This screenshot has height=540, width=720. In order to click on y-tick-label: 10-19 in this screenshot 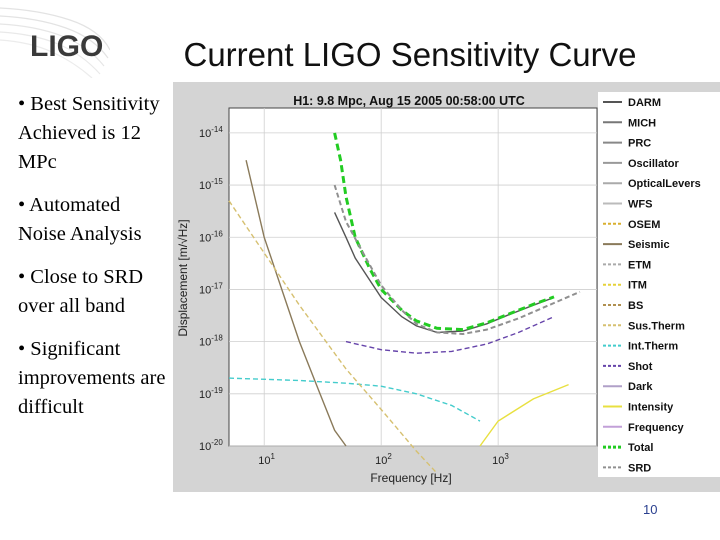, I will do `click(211, 393)`.